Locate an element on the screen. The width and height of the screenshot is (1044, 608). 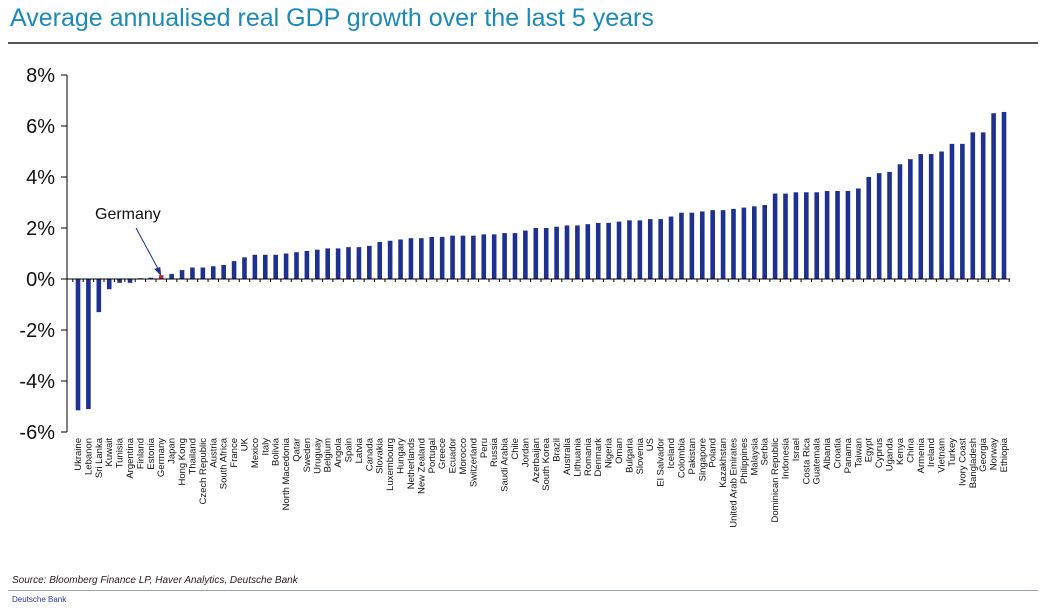
bar-bolivia is located at coordinates (275, 266).